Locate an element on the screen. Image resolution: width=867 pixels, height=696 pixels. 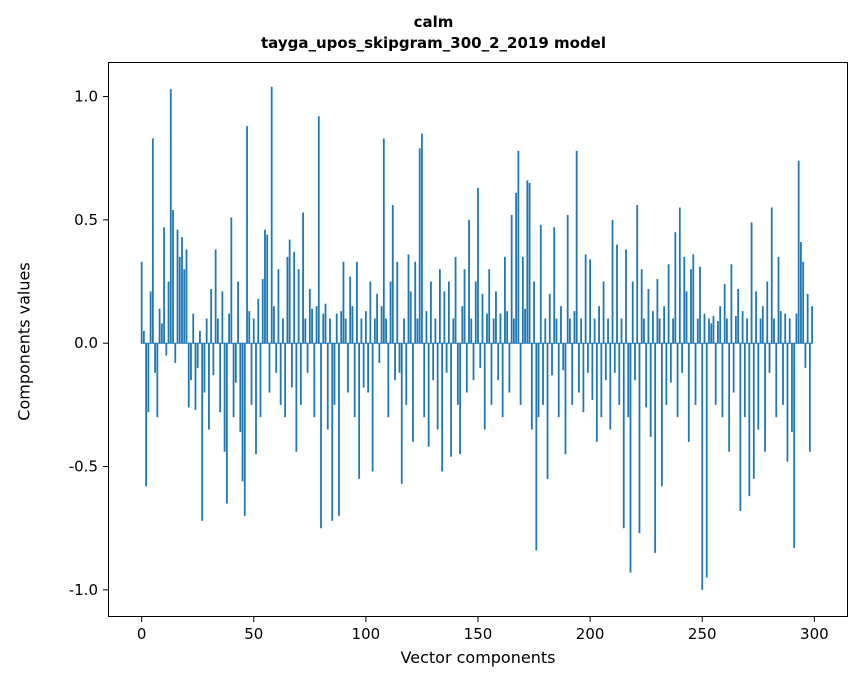
y-axis-label: Components values is located at coordinates (24, 341).